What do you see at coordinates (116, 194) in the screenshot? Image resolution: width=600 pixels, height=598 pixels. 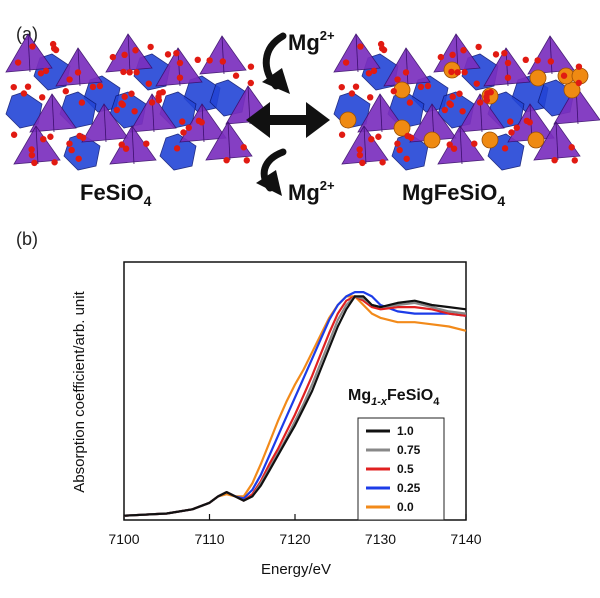 I see `formula-left: FeSiO4` at bounding box center [116, 194].